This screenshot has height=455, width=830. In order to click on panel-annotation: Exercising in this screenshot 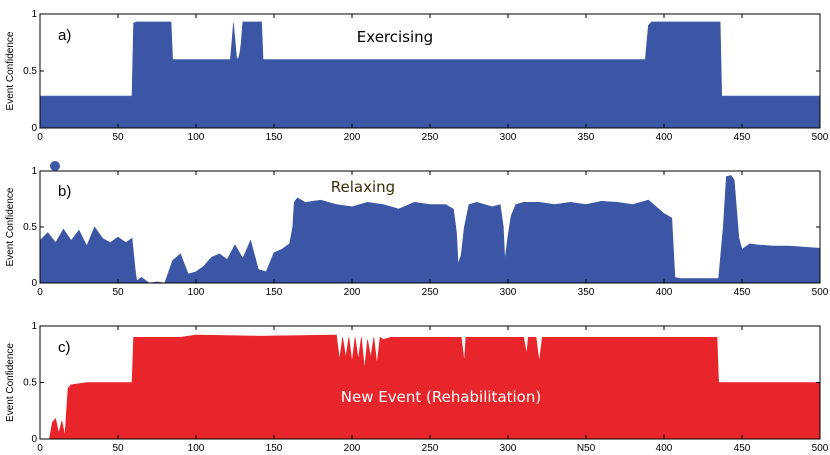, I will do `click(395, 37)`.